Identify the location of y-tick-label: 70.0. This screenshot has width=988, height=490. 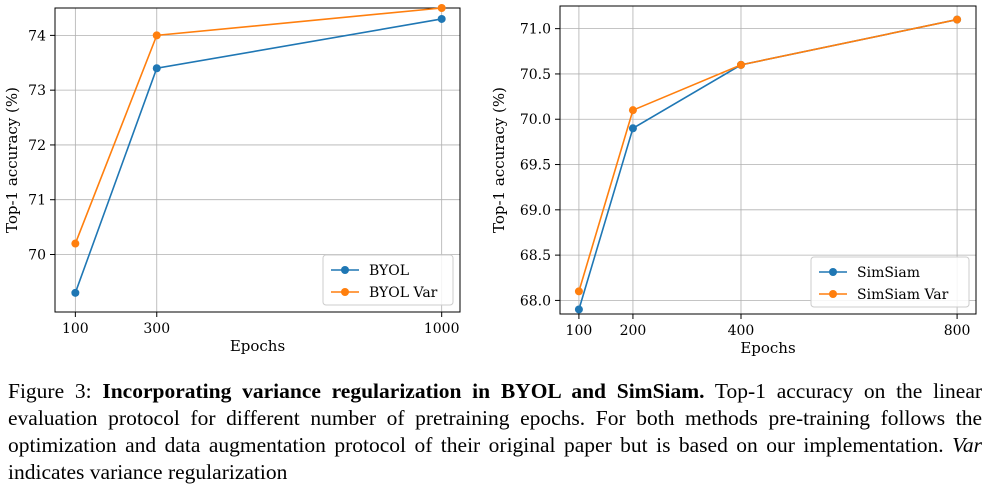
(535, 120).